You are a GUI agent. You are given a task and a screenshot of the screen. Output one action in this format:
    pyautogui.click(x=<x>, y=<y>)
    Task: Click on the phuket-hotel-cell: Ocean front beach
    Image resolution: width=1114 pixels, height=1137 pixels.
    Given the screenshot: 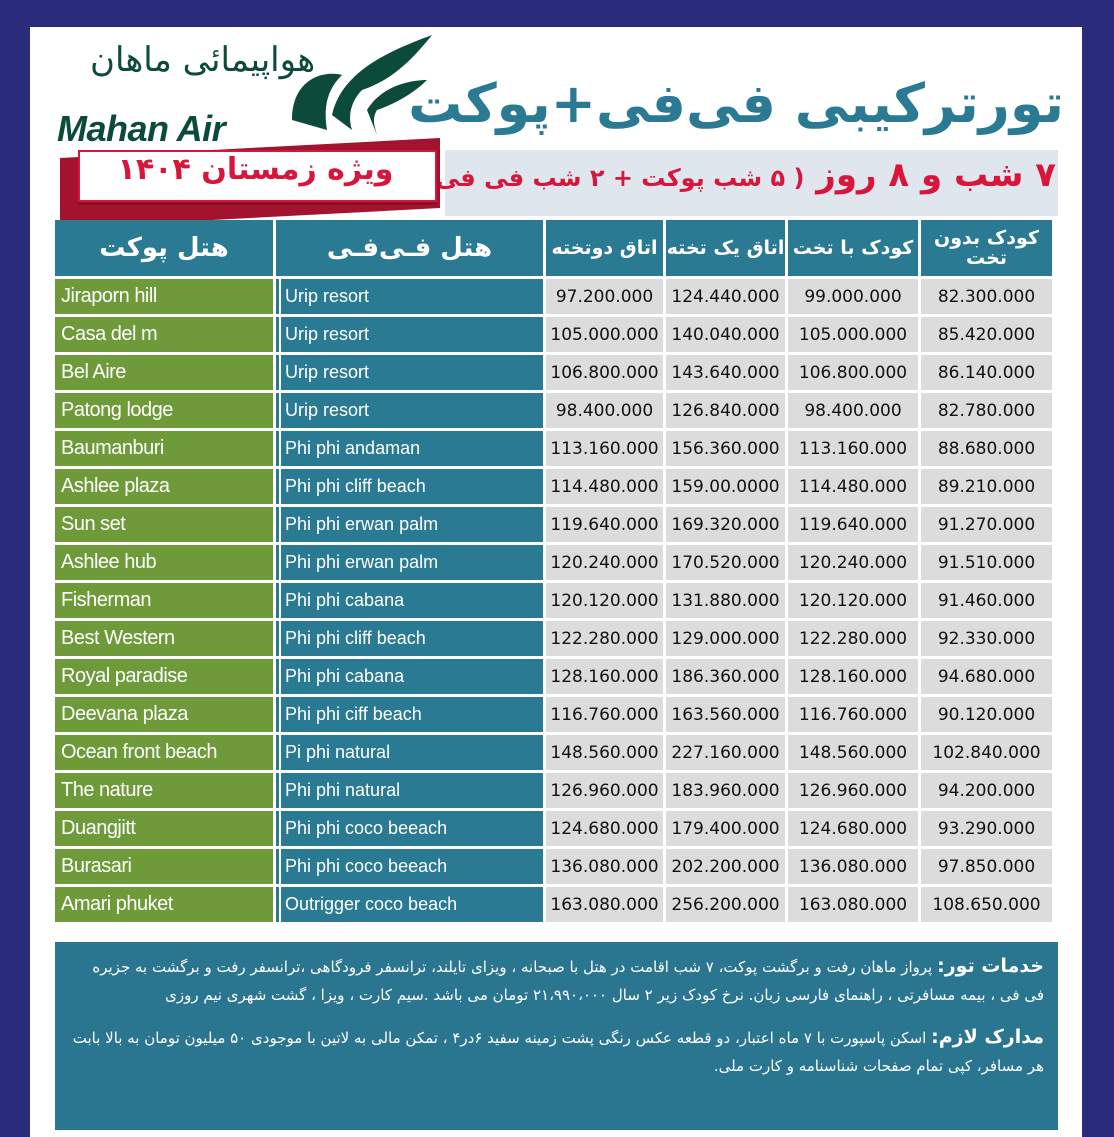 What is the action you would take?
    pyautogui.click(x=164, y=752)
    